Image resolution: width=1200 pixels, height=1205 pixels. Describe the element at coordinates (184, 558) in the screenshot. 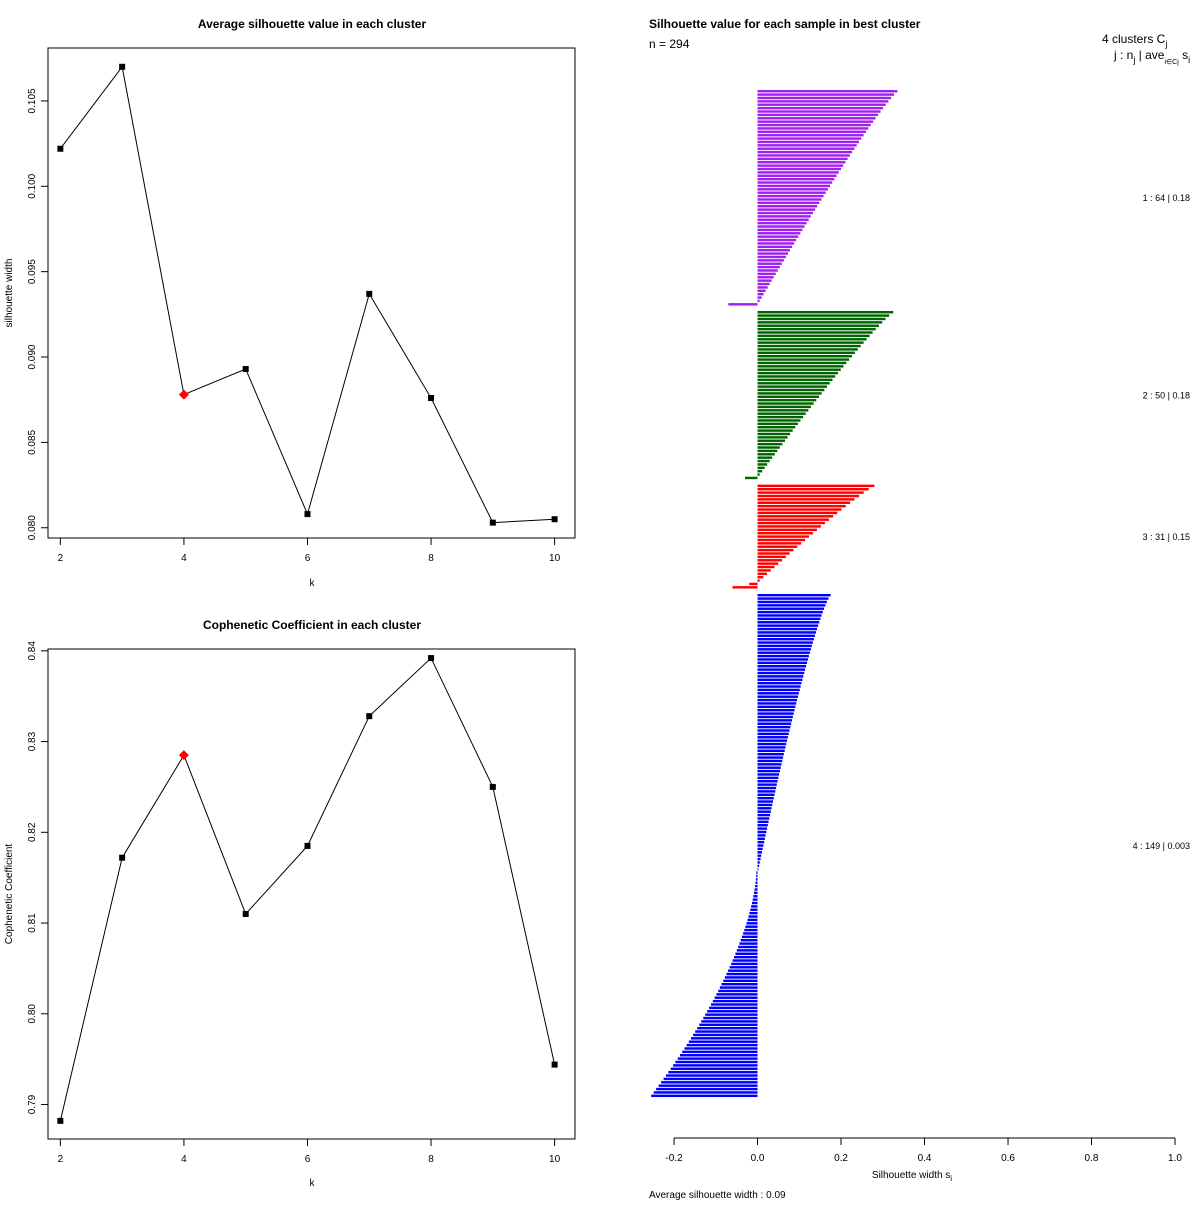

I see `x-tick-label: 4` at that location.